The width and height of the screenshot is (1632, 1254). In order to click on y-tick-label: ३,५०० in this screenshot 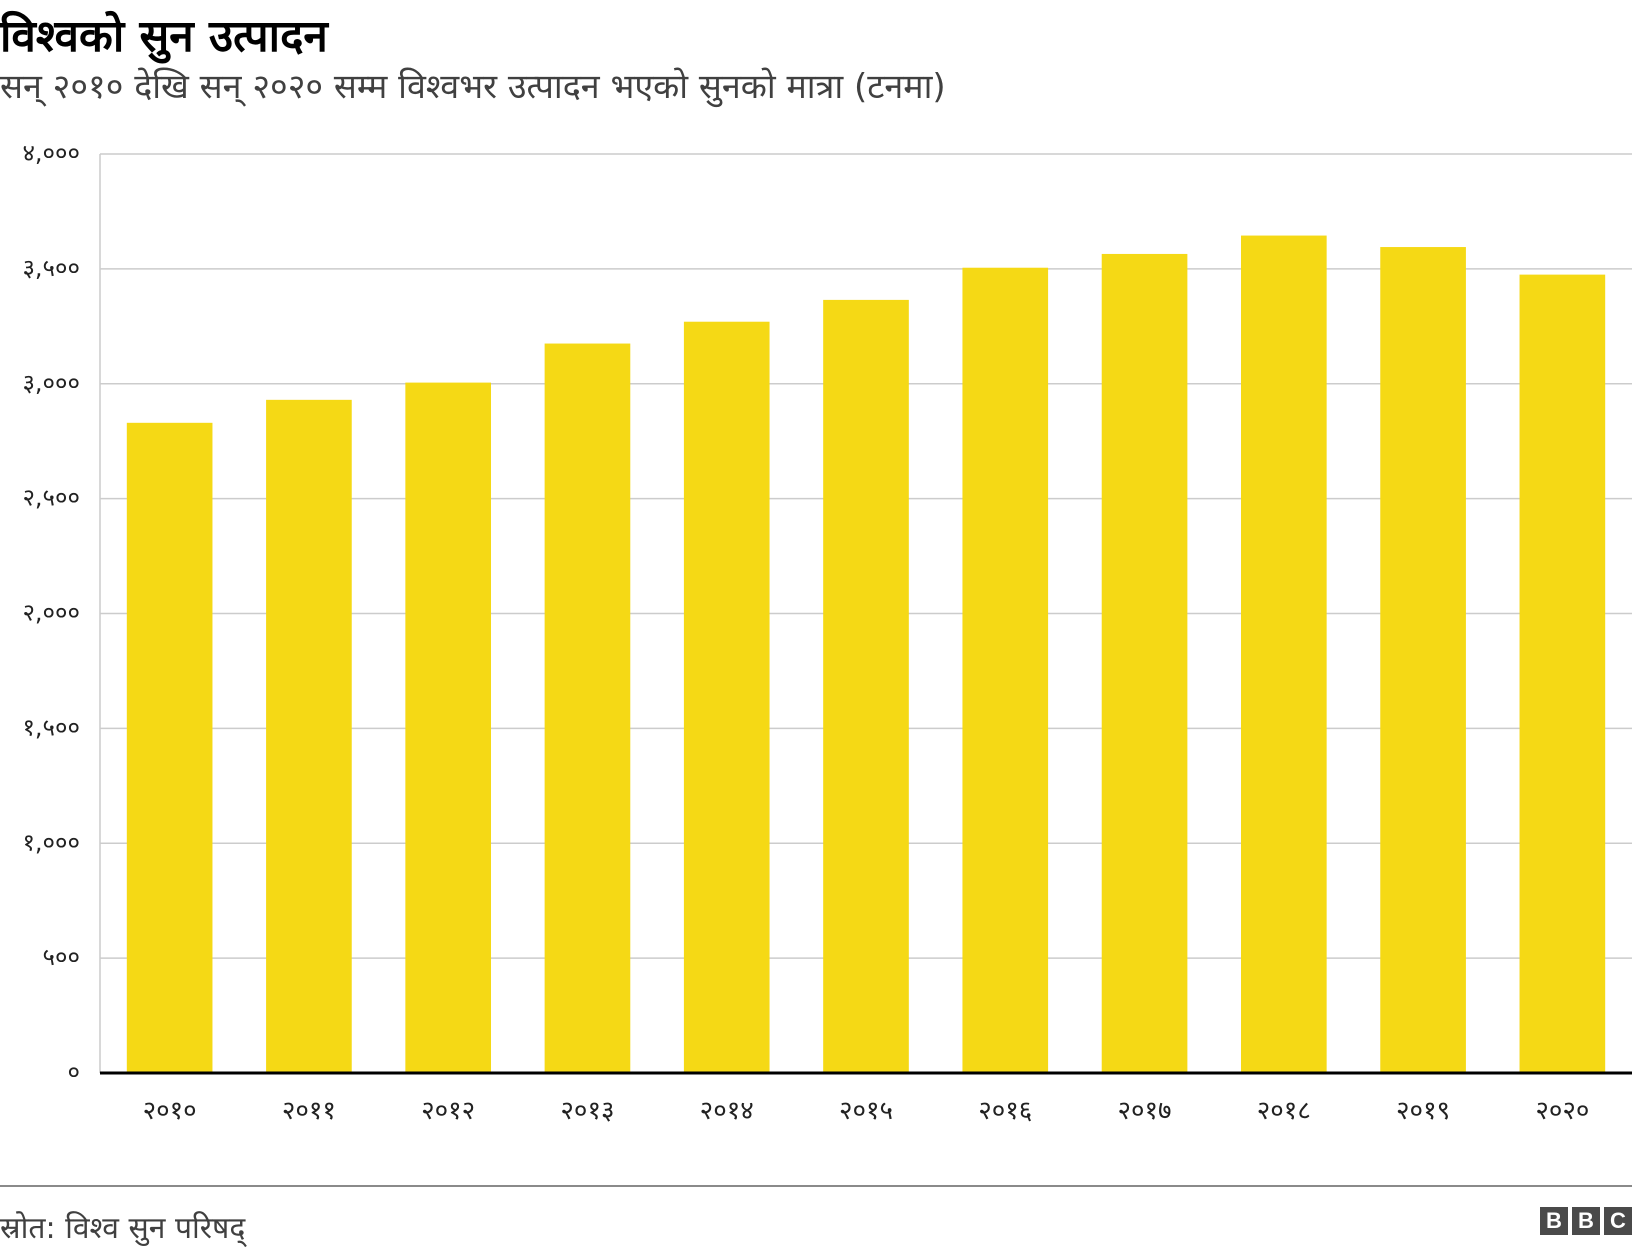, I will do `click(51, 268)`.